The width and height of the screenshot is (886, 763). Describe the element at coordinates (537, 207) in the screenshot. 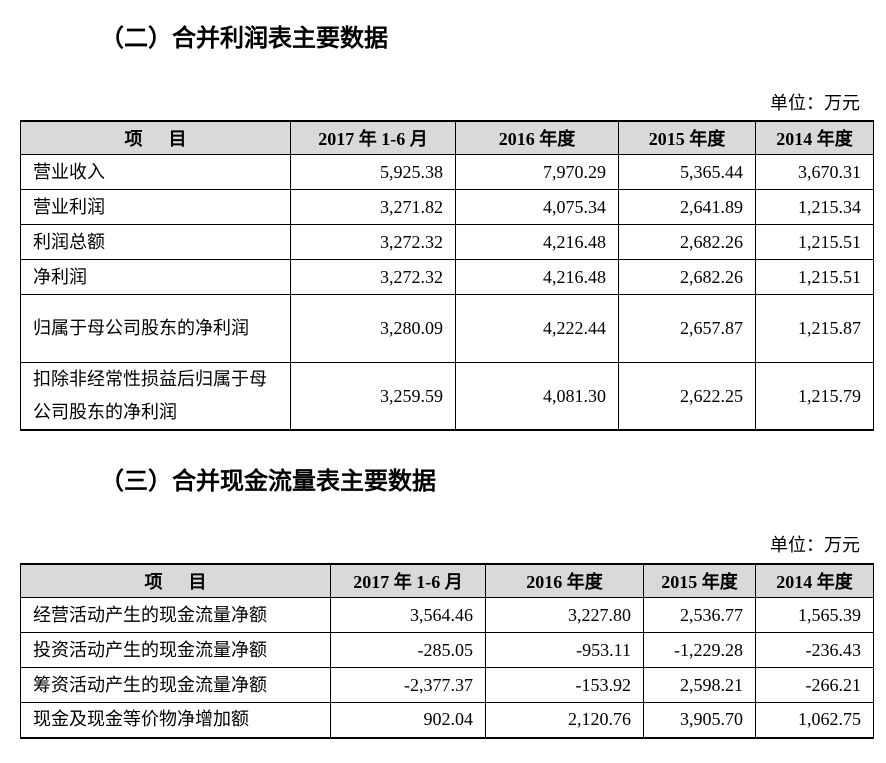

I see `value-cell: 4,075.34` at that location.